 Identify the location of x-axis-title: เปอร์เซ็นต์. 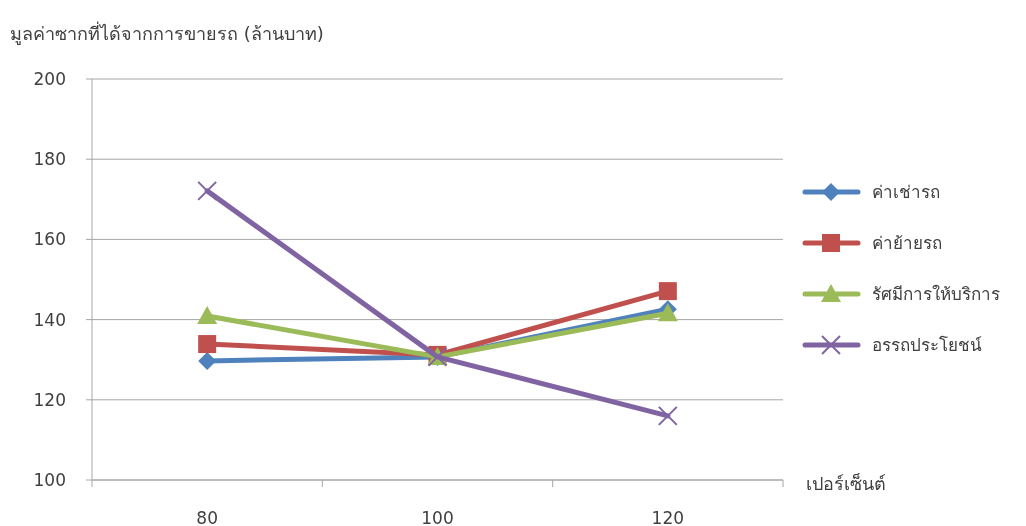
(846, 483).